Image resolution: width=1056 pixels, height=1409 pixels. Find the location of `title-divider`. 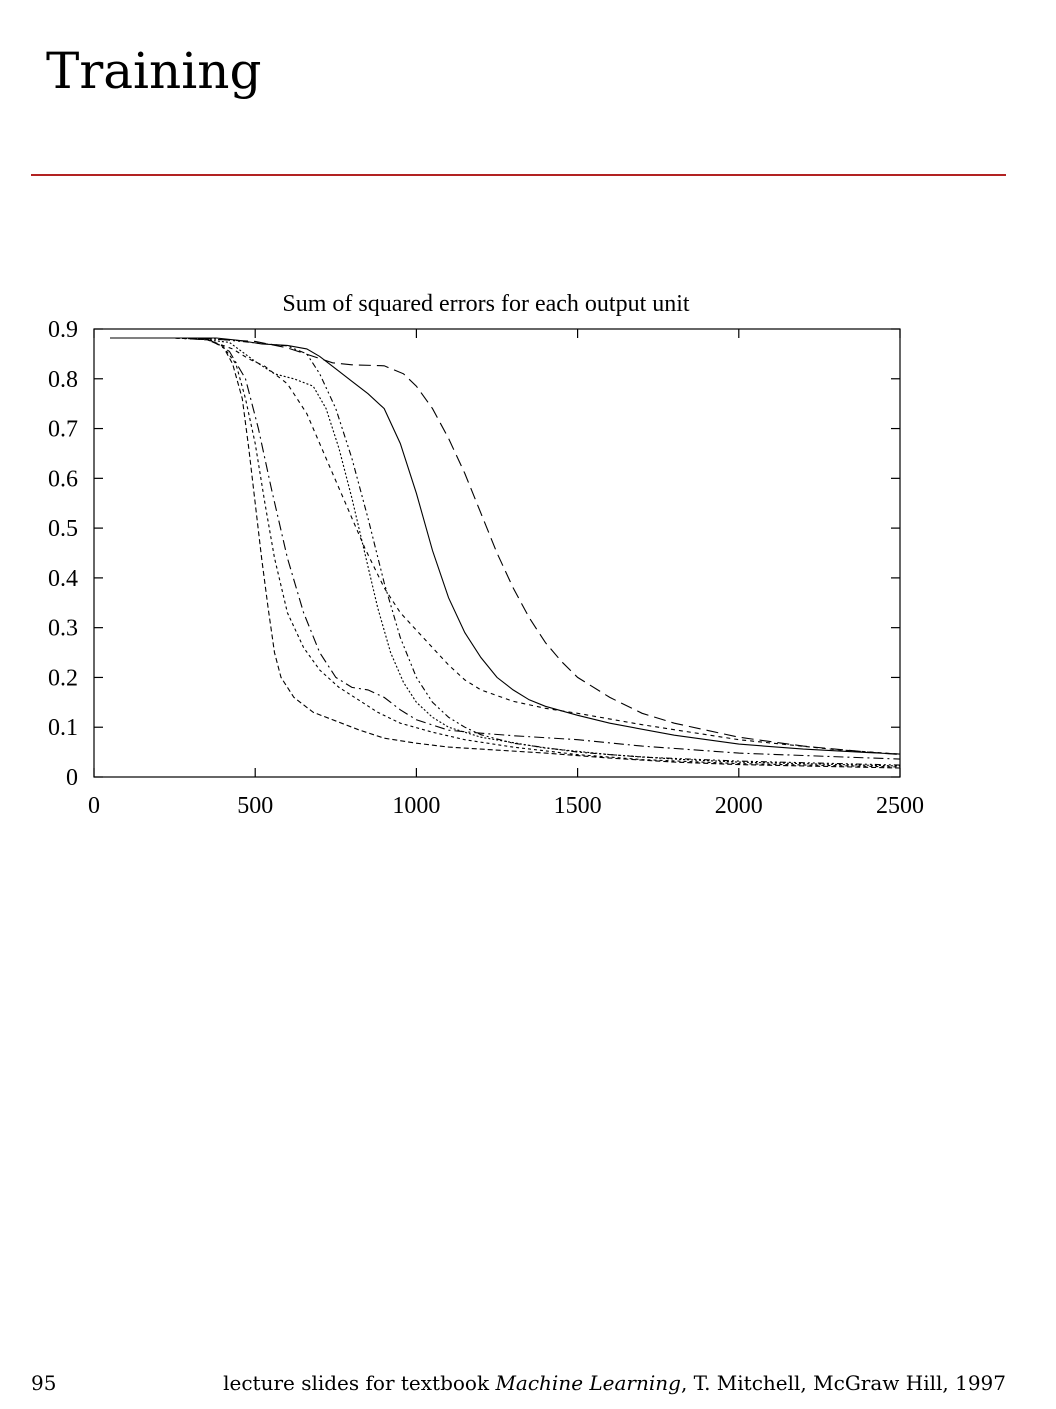

title-divider is located at coordinates (518, 175).